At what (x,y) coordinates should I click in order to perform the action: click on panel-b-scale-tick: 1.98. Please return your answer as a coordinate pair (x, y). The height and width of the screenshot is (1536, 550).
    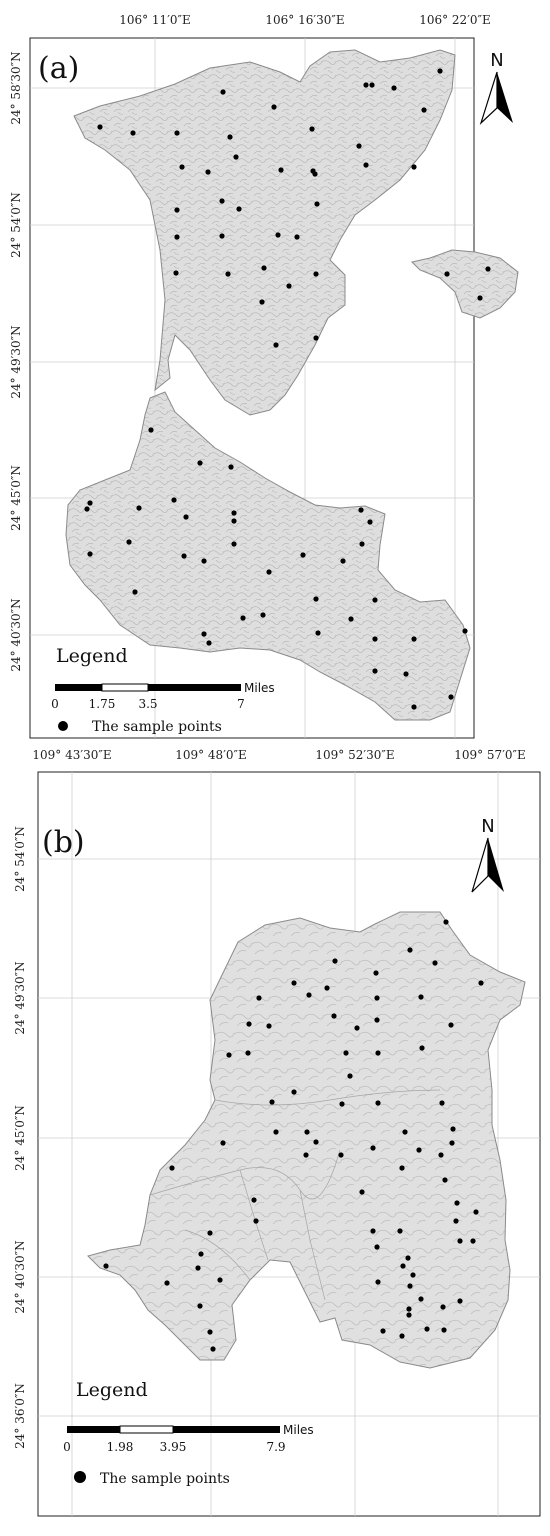
    Looking at the image, I should click on (120, 1447).